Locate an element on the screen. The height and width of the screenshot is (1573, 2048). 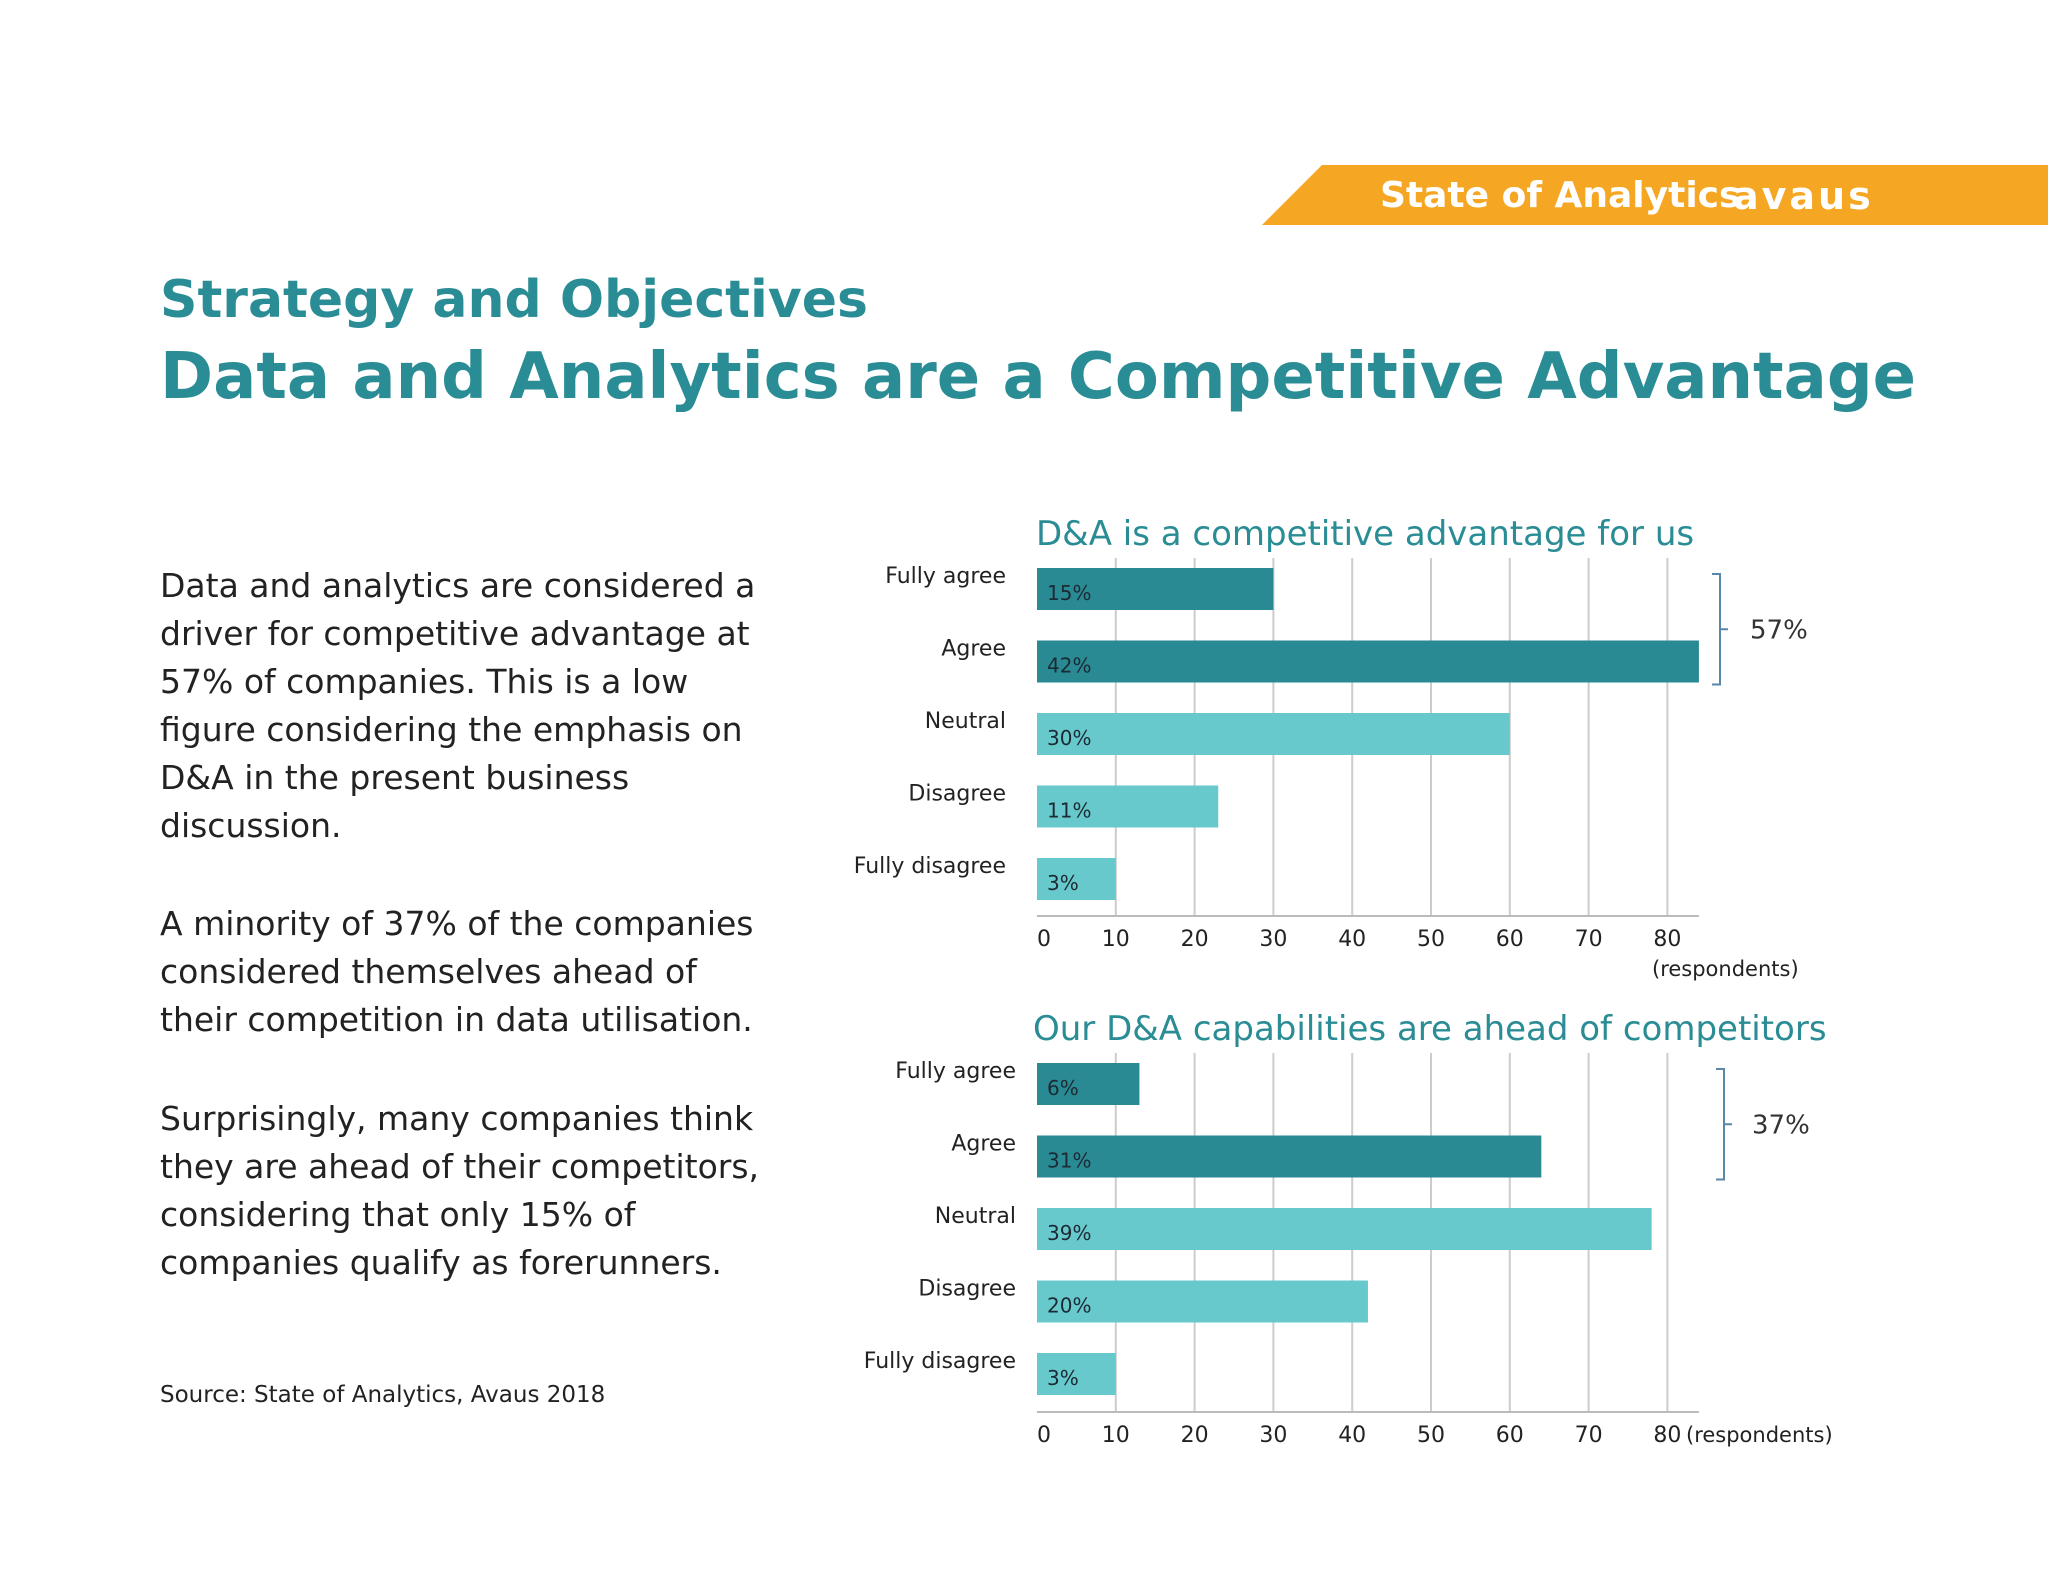
bar-value-label: 39% is located at coordinates (1069, 1233).